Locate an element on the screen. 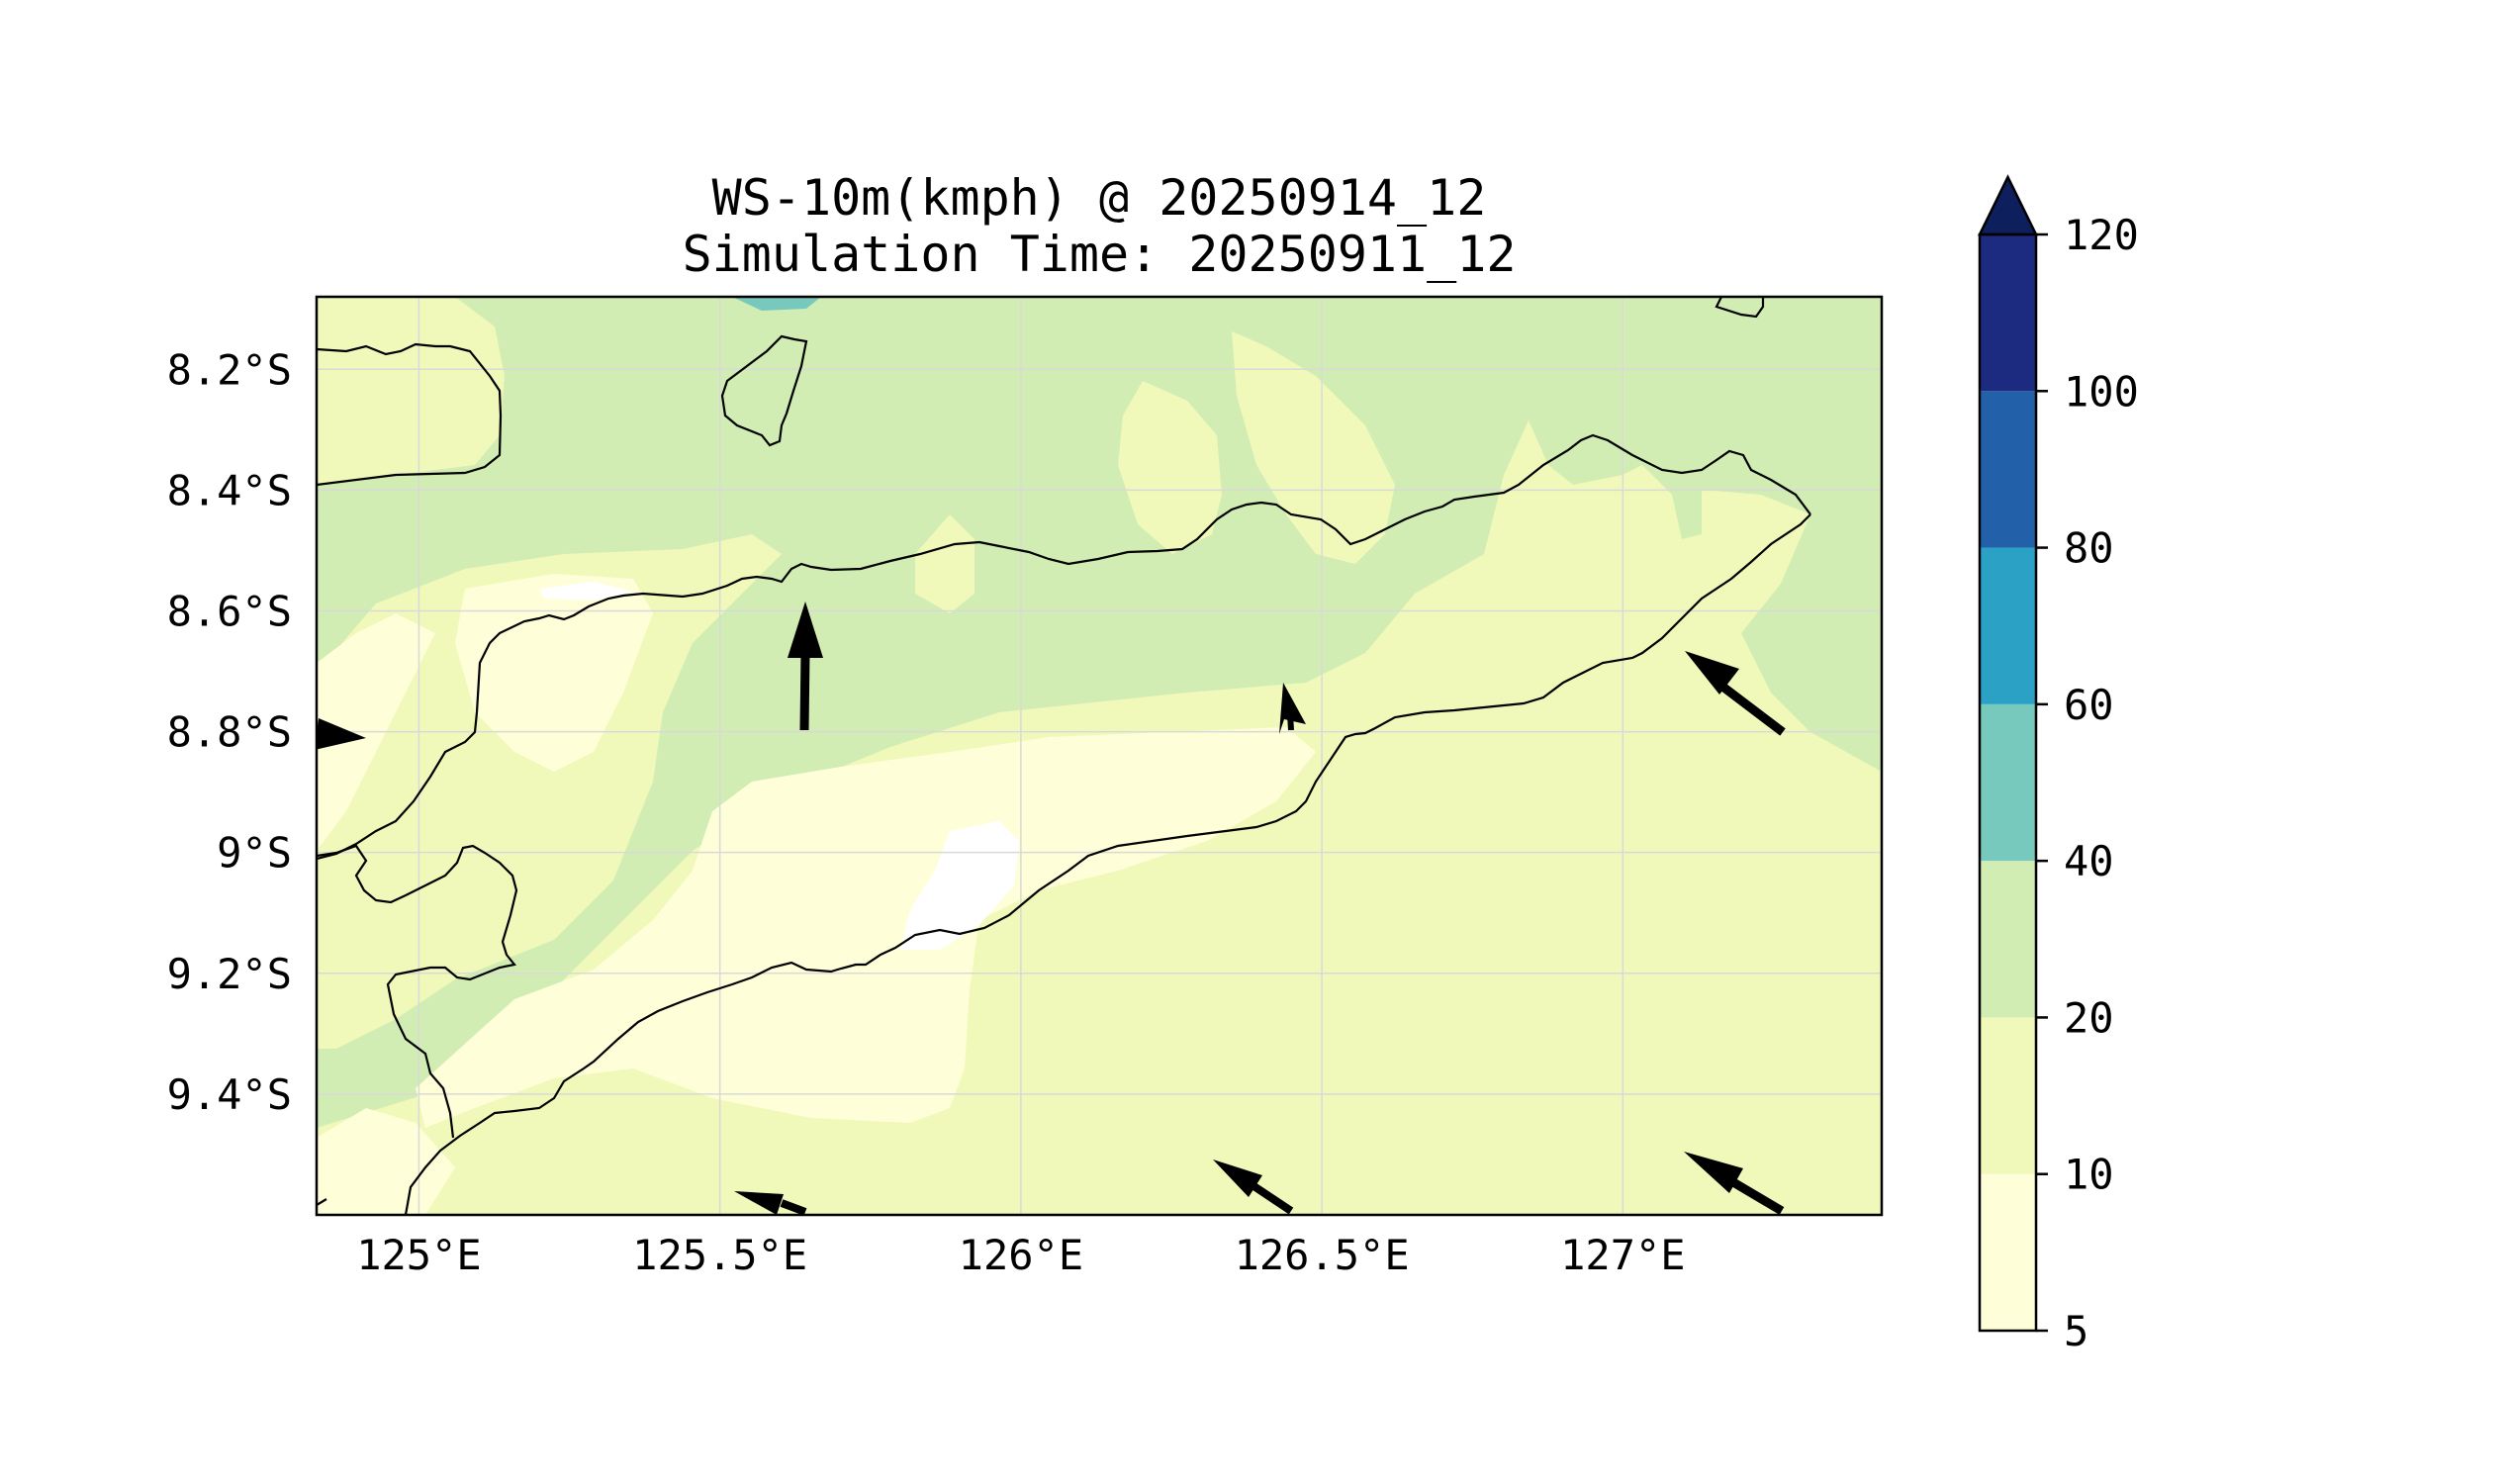 This screenshot has width=2504, height=1484. band-below-5-b is located at coordinates (586, 591).